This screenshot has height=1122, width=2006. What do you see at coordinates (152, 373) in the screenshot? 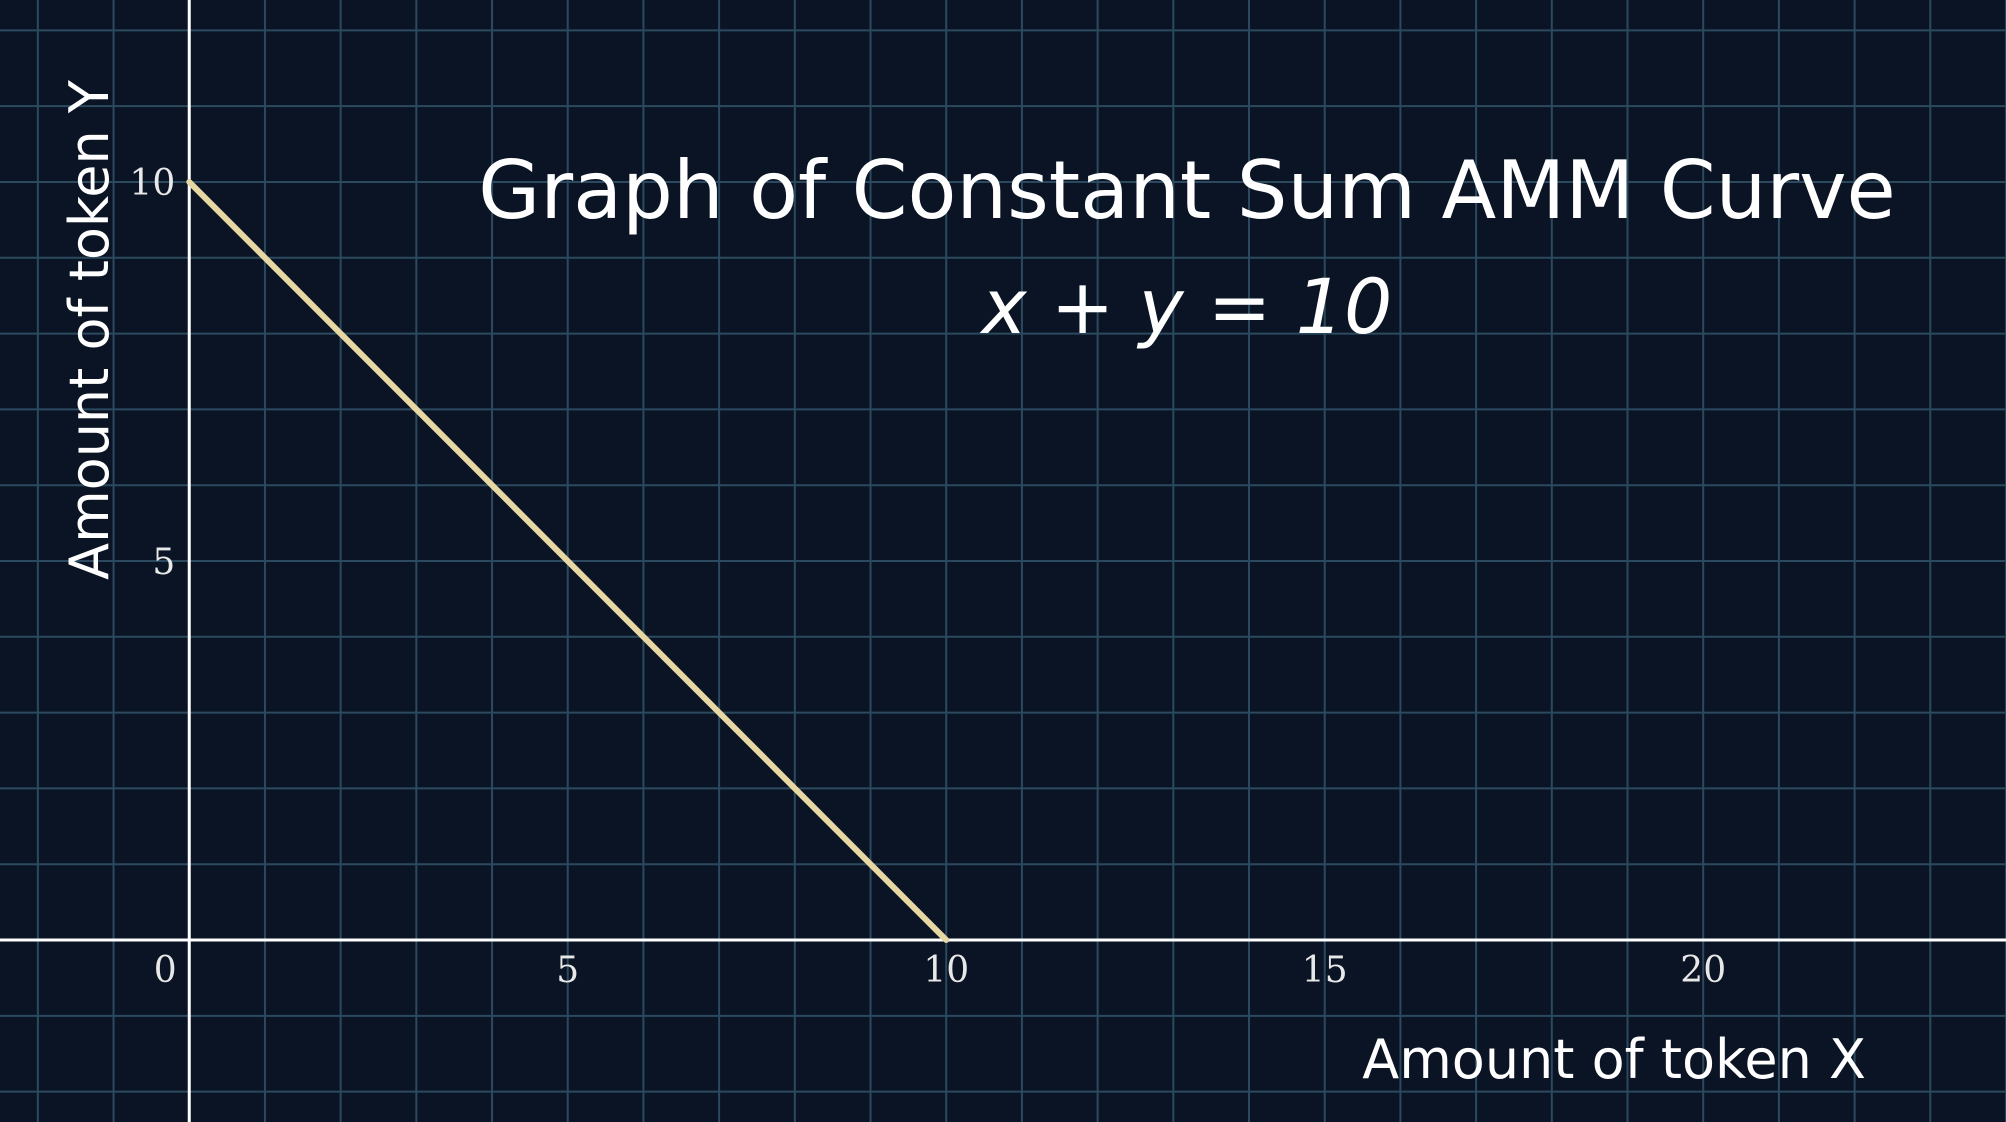
I see `y-tick-labels: 5 10` at bounding box center [152, 373].